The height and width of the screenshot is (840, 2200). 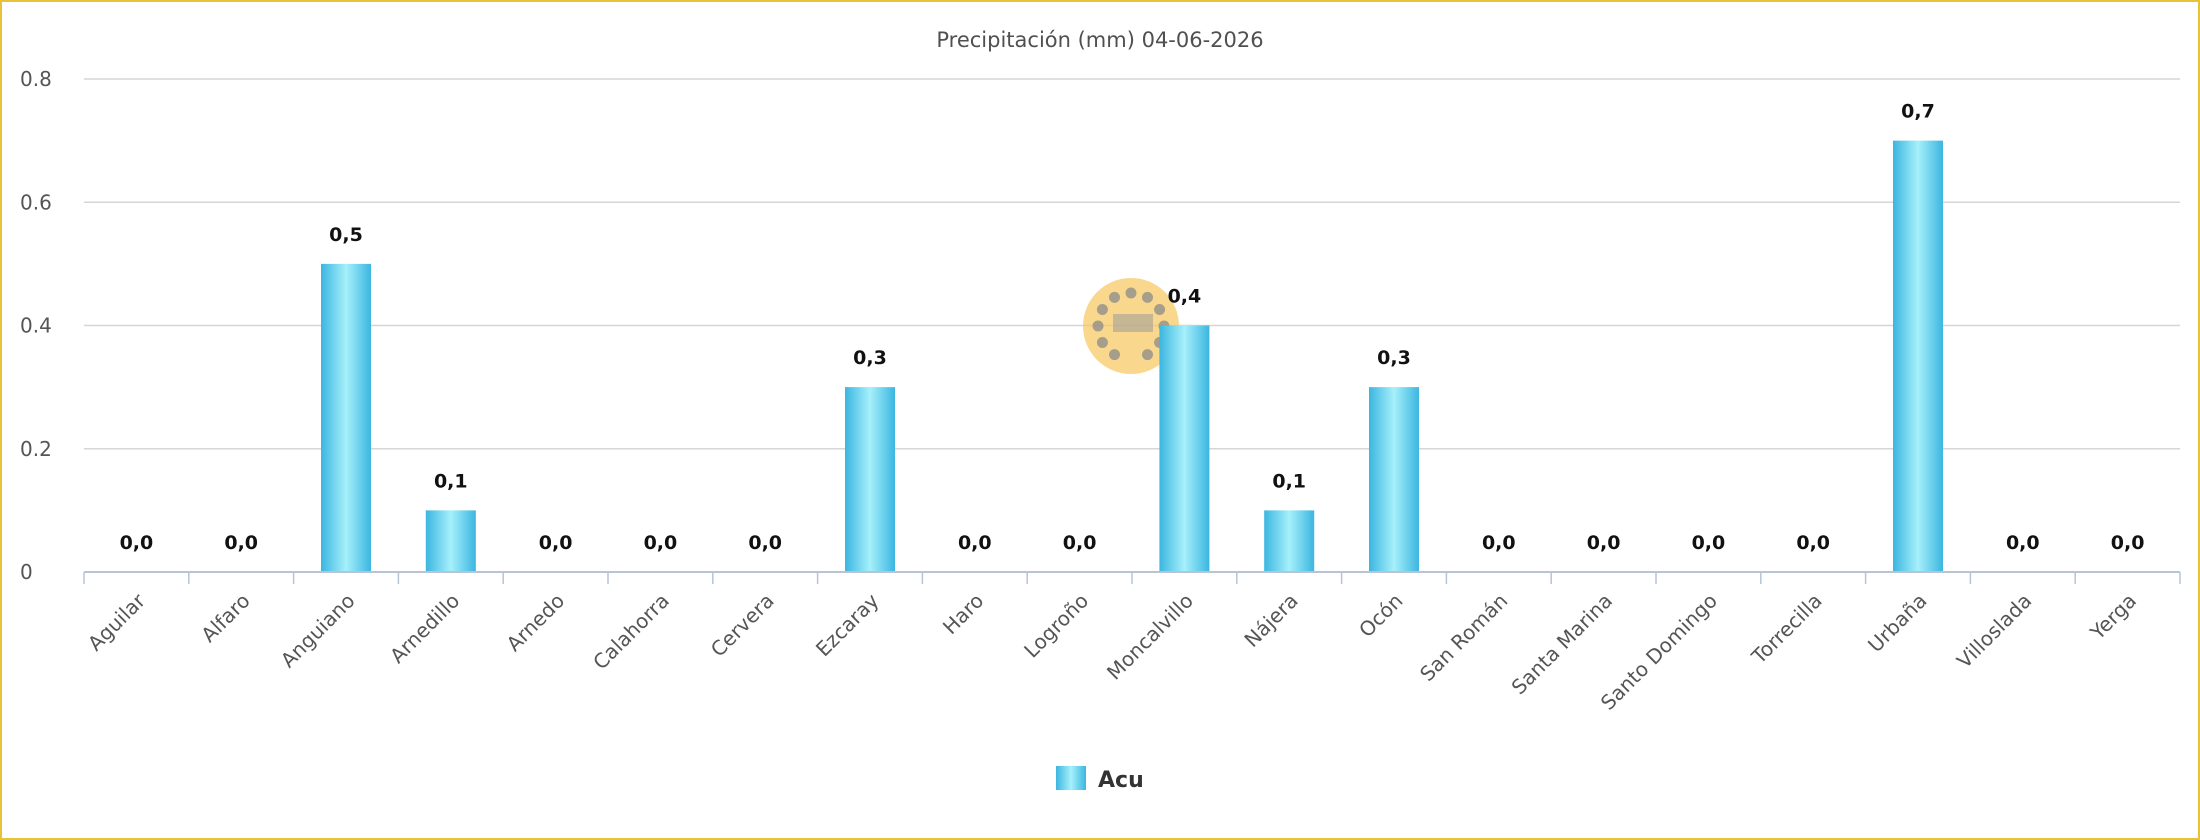 What do you see at coordinates (1071, 778) in the screenshot?
I see `legend-swatch` at bounding box center [1071, 778].